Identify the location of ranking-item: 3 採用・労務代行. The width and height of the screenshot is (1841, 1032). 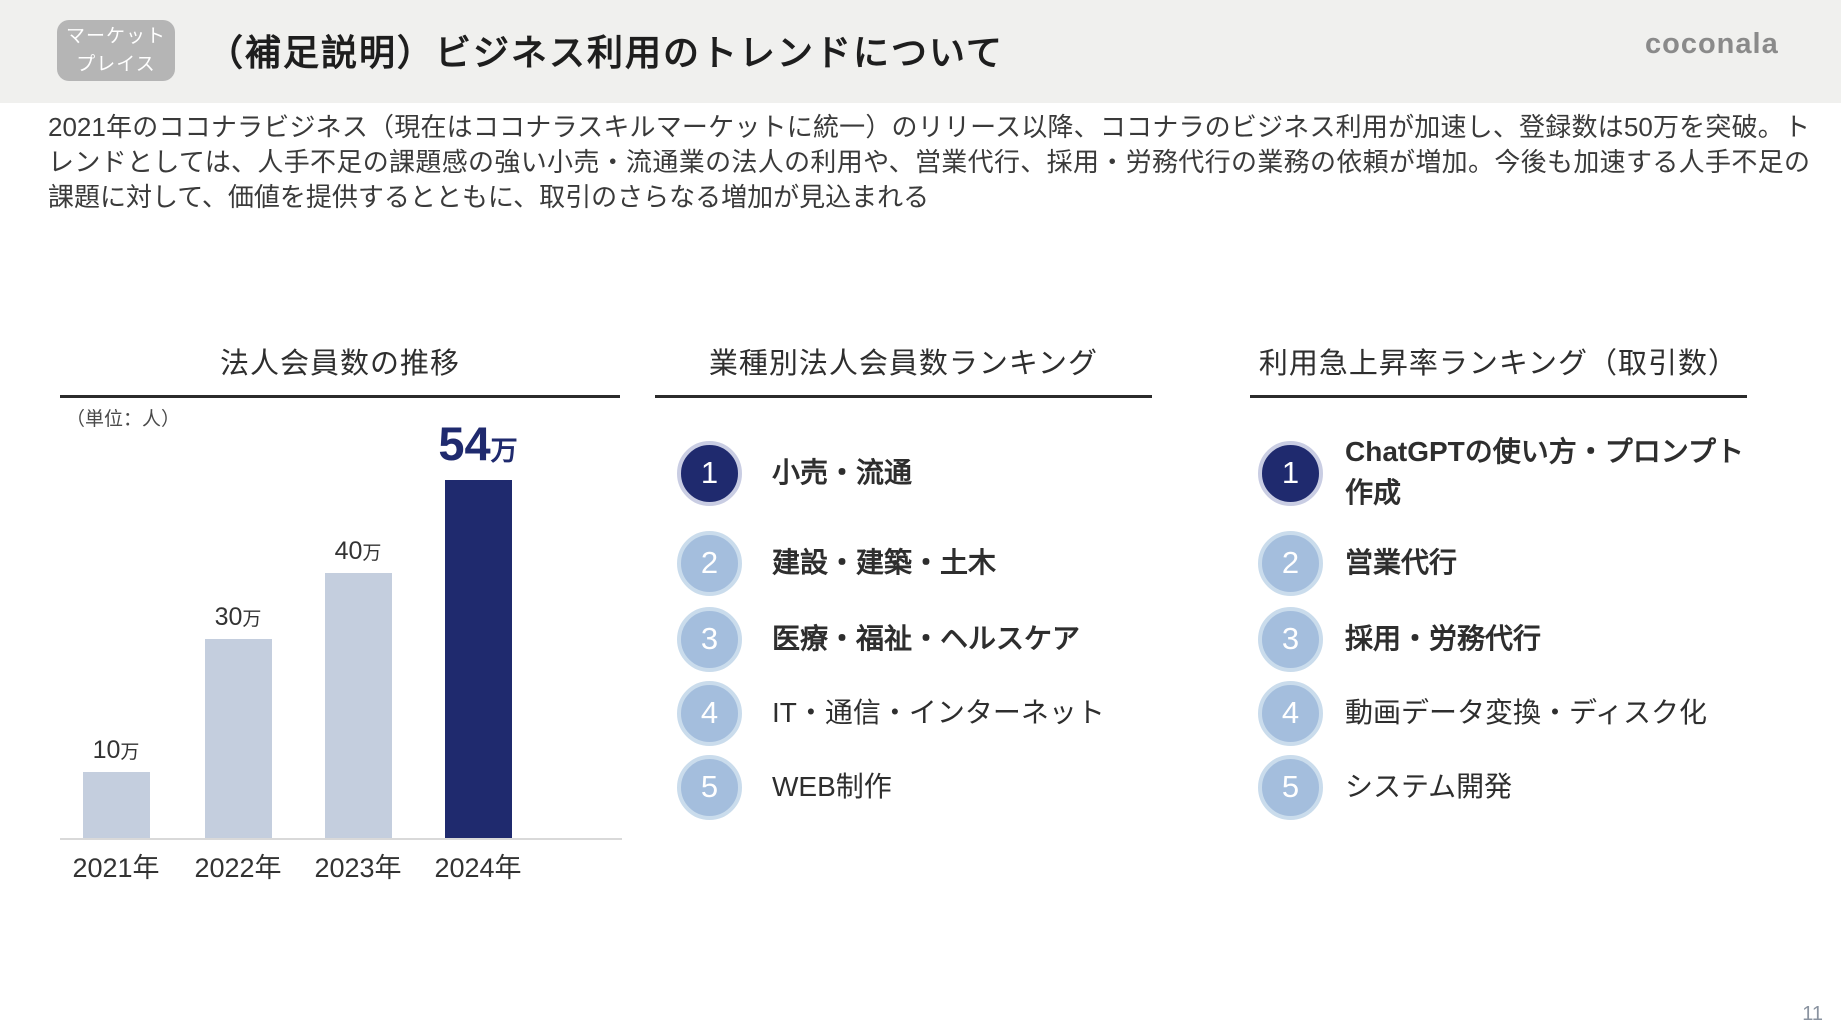
(1395, 639).